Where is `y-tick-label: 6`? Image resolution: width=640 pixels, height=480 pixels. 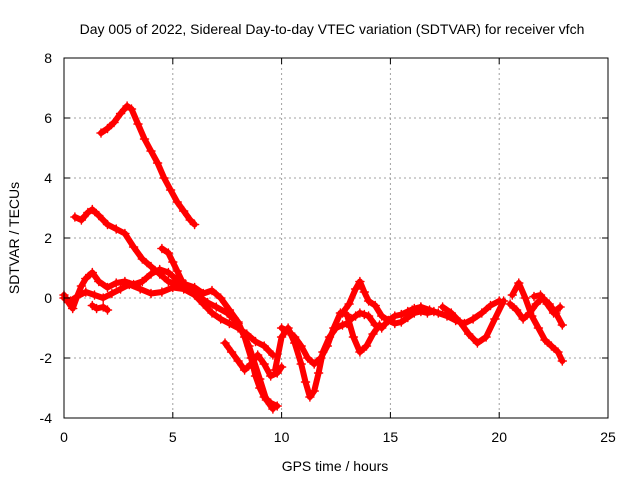
y-tick-label: 6 is located at coordinates (48, 118).